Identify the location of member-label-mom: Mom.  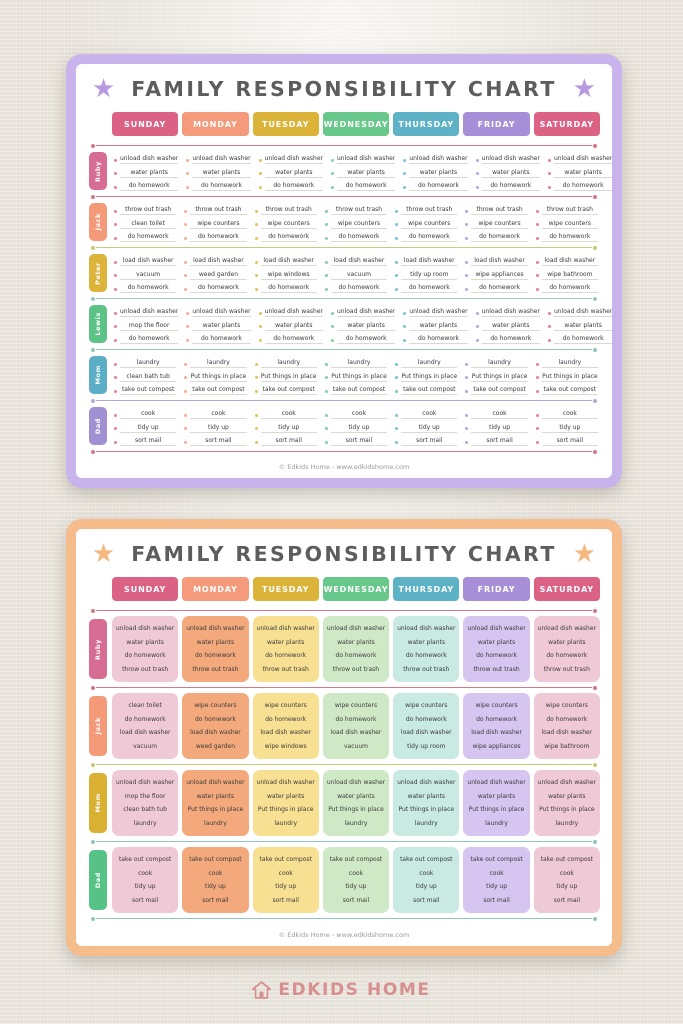
(98, 803).